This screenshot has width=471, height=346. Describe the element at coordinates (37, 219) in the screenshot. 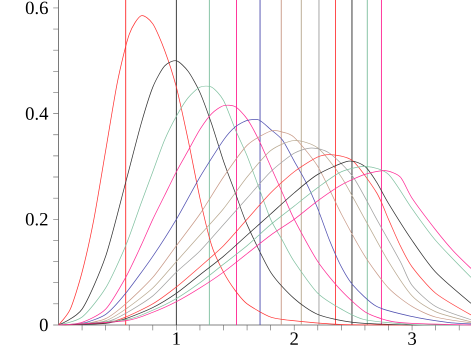

I see `y-tick-label: 0.2` at that location.